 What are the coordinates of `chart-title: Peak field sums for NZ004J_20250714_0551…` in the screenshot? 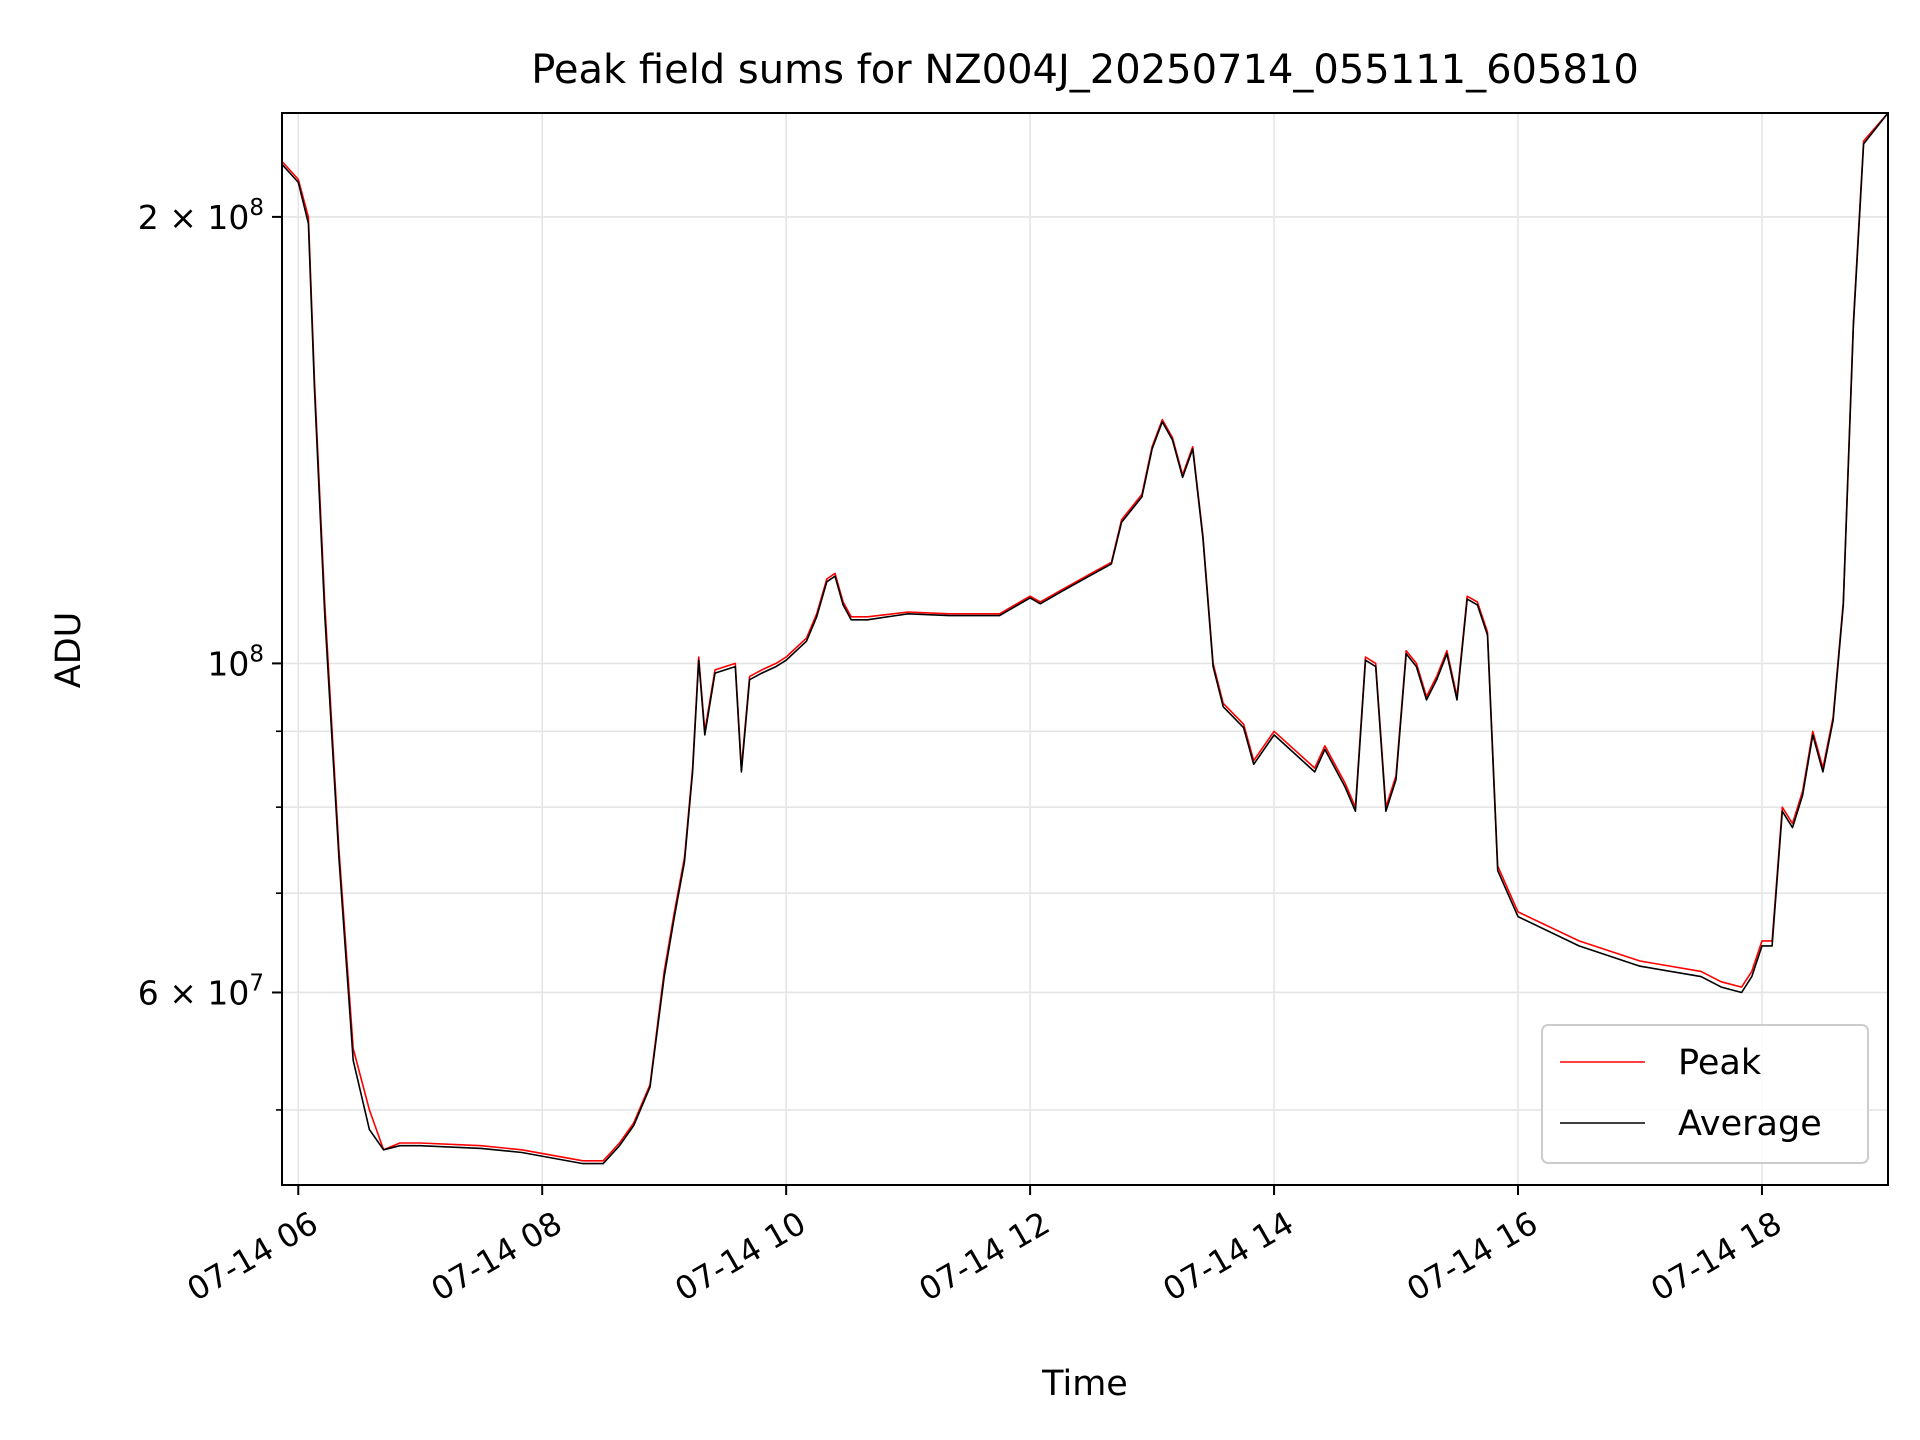 It's located at (1085, 70).